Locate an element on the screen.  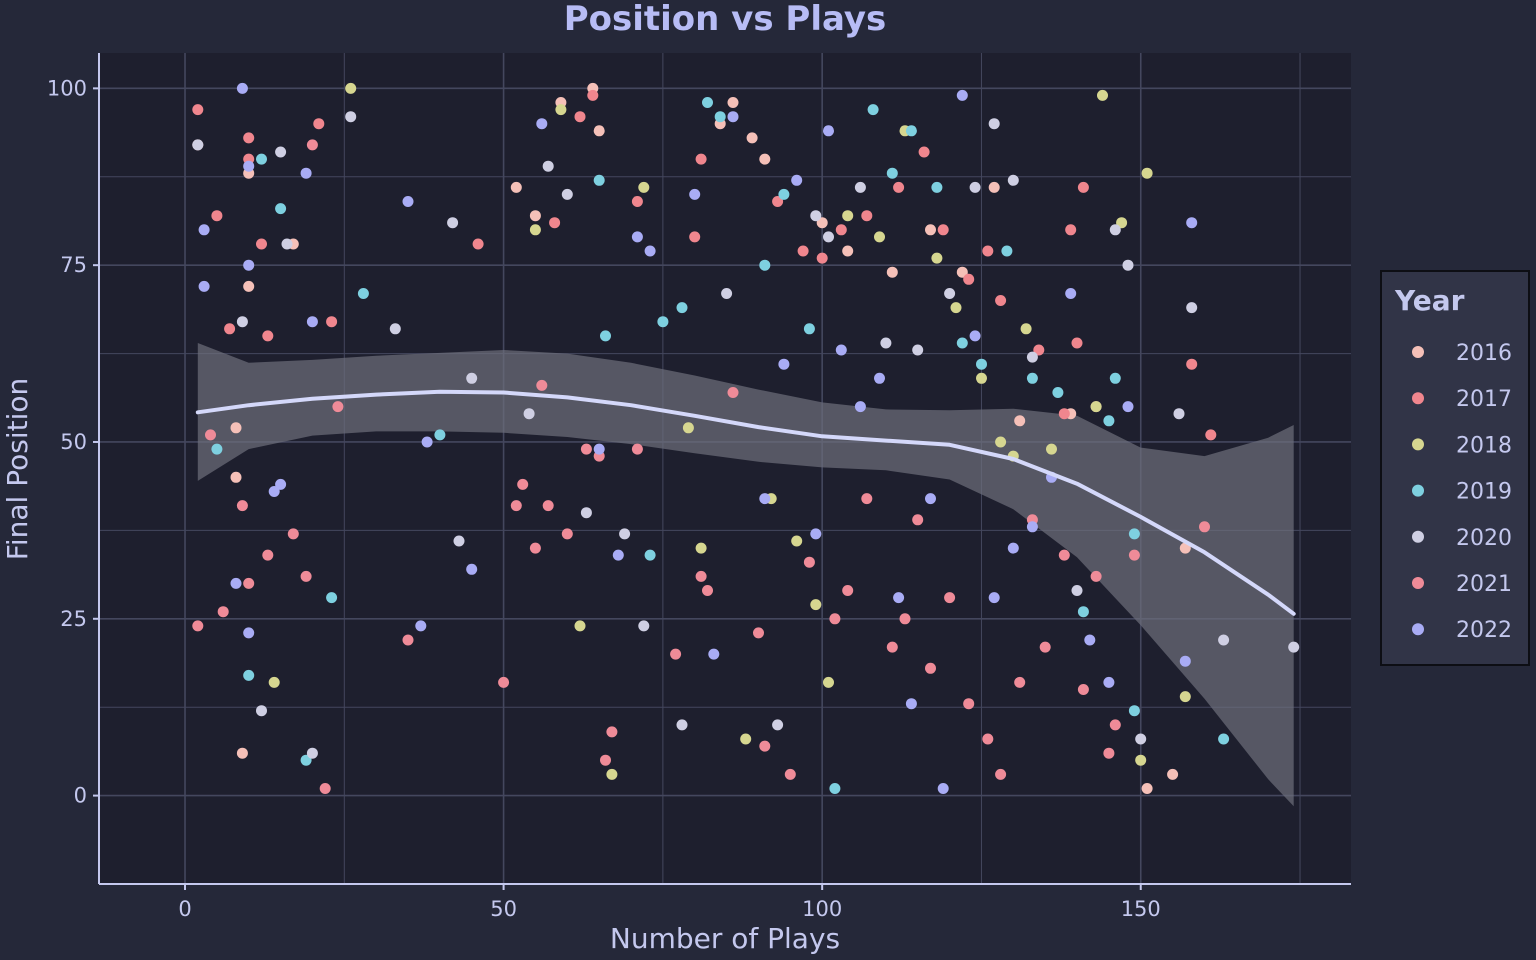
legend-label-2019: 2019 is located at coordinates (1484, 492).